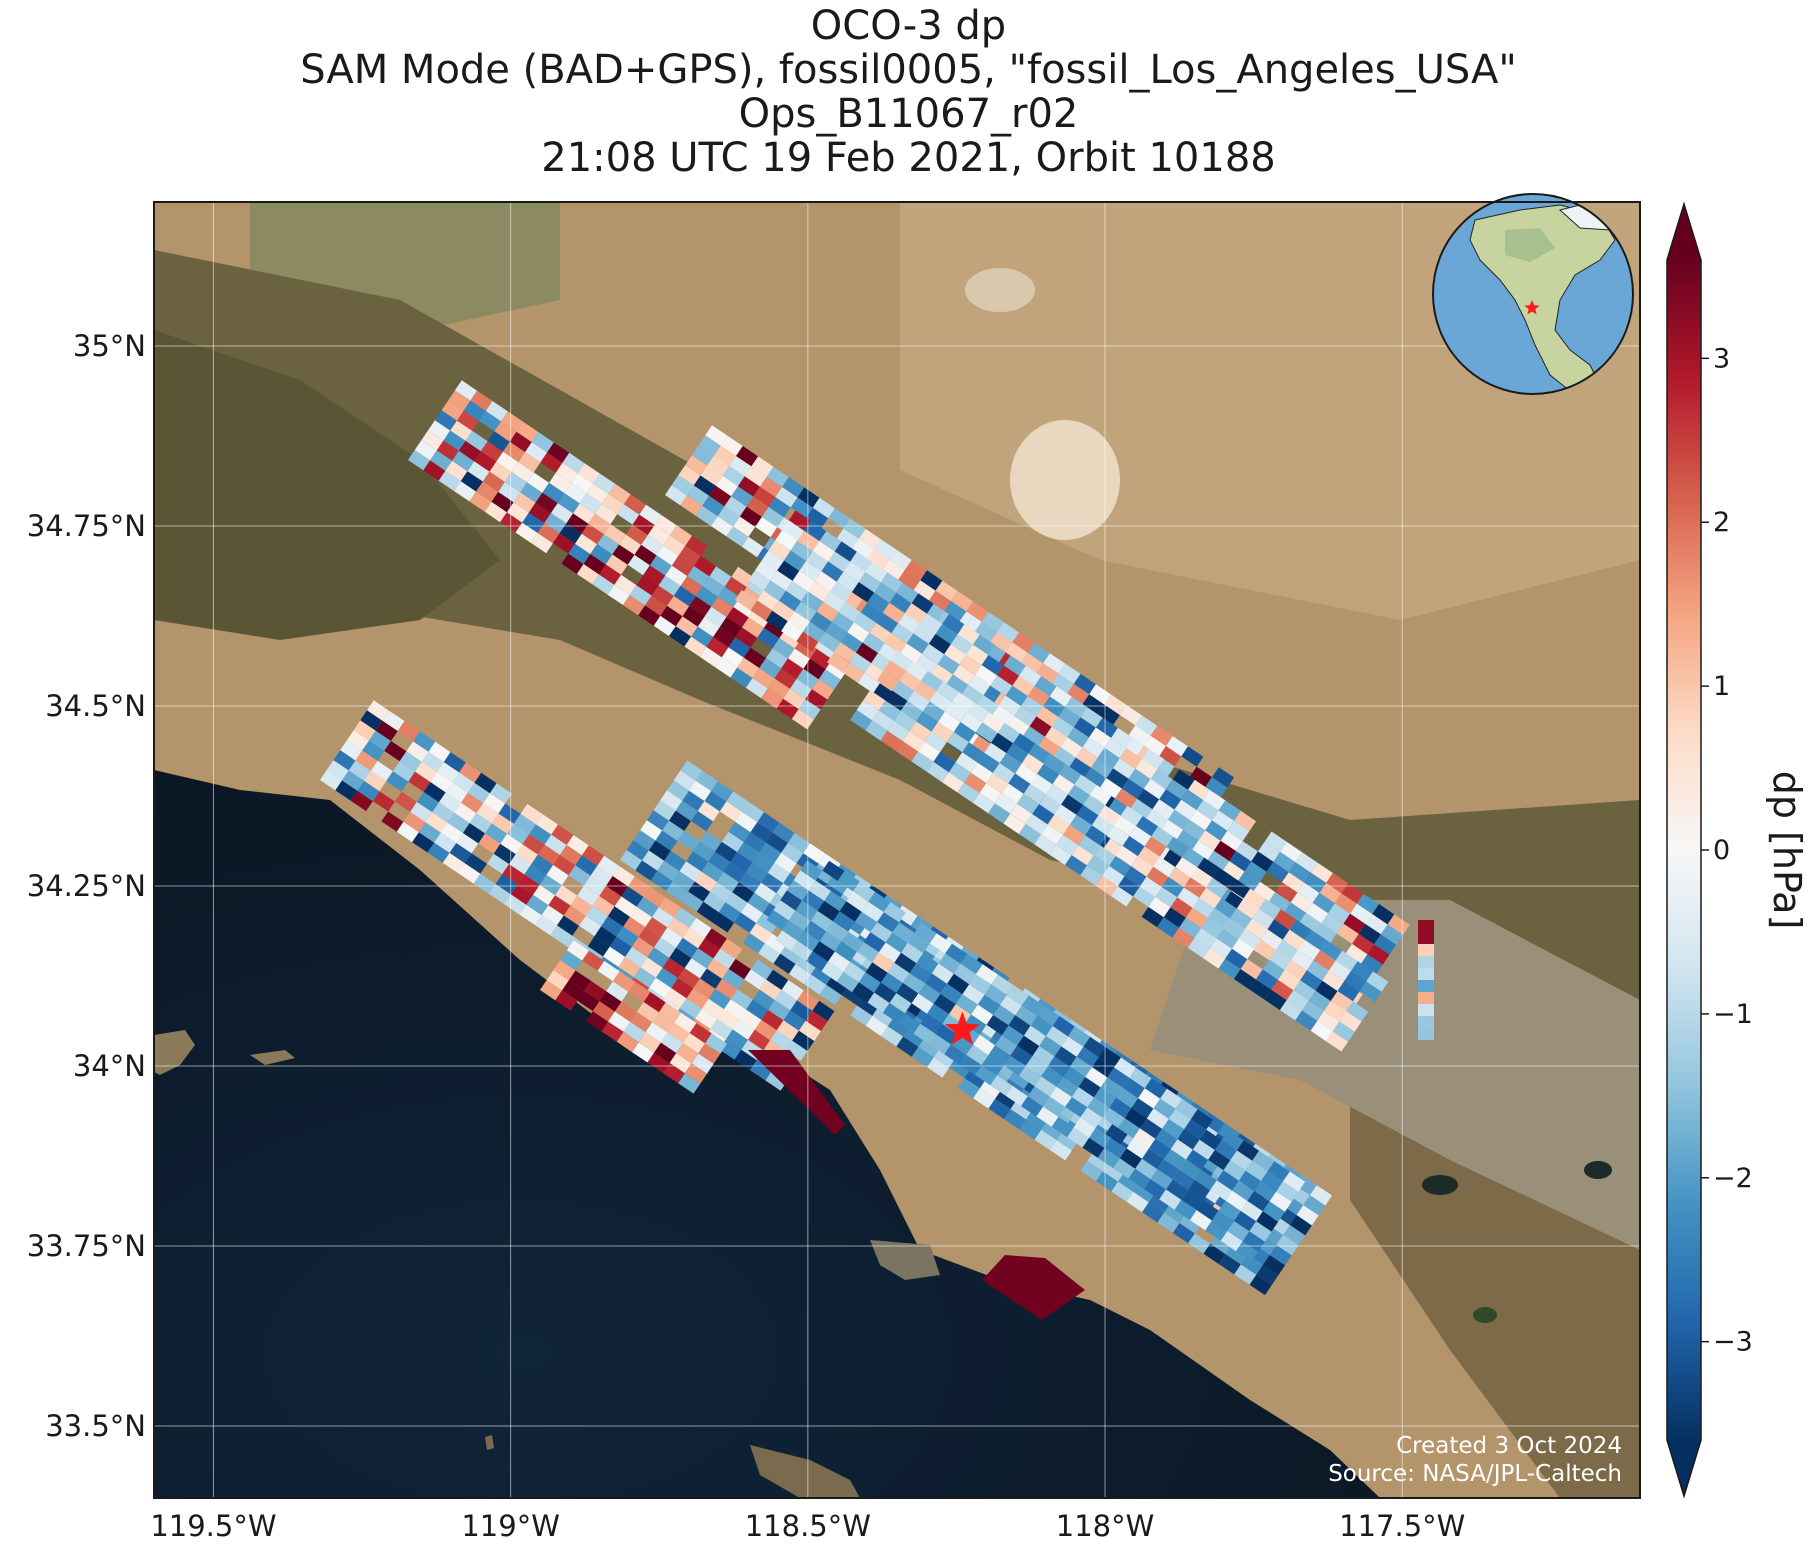 The height and width of the screenshot is (1547, 1817). I want to click on globe-outline, so click(1533, 294).